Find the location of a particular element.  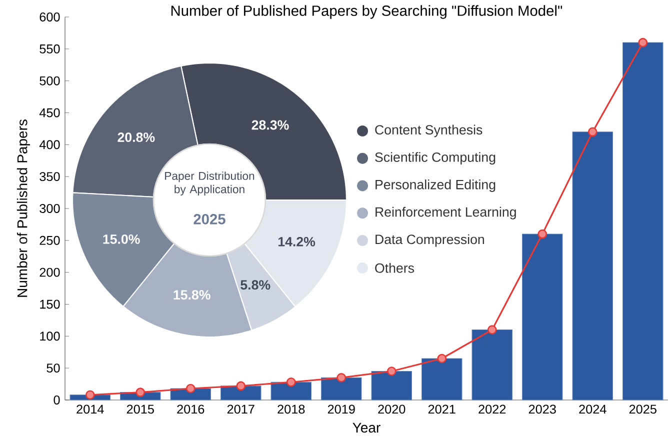

x-tick-label: 2016 is located at coordinates (190, 409).